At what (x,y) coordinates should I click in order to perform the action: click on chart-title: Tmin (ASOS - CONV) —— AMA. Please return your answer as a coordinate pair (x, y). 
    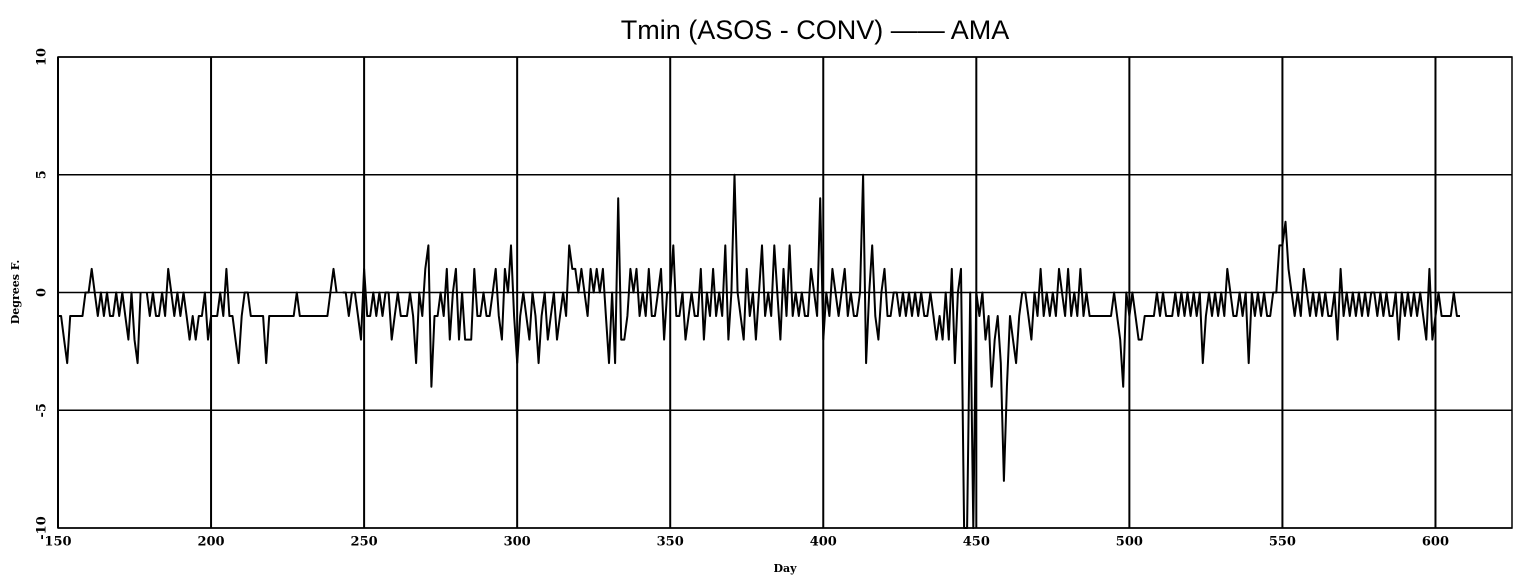
    Looking at the image, I should click on (815, 30).